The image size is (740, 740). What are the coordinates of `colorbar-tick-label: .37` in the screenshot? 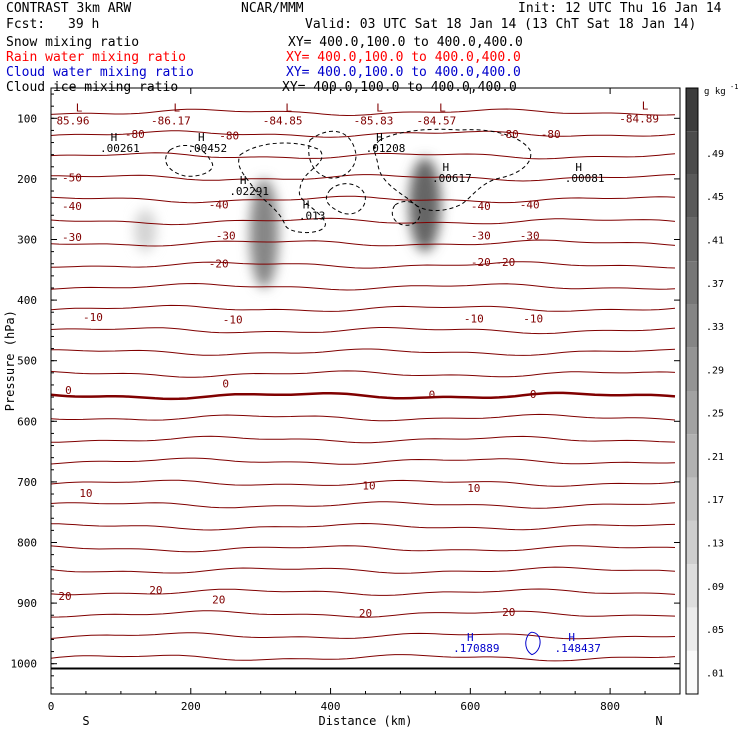 It's located at (715, 284).